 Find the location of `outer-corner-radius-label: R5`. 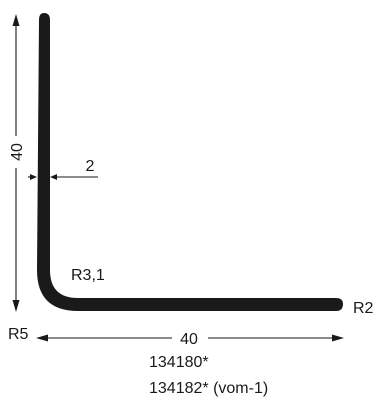

outer-corner-radius-label: R5 is located at coordinates (18, 334).